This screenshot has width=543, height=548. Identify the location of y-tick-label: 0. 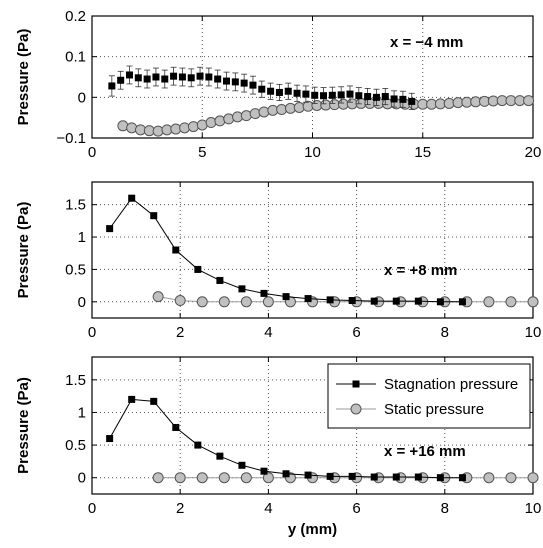
(82, 478).